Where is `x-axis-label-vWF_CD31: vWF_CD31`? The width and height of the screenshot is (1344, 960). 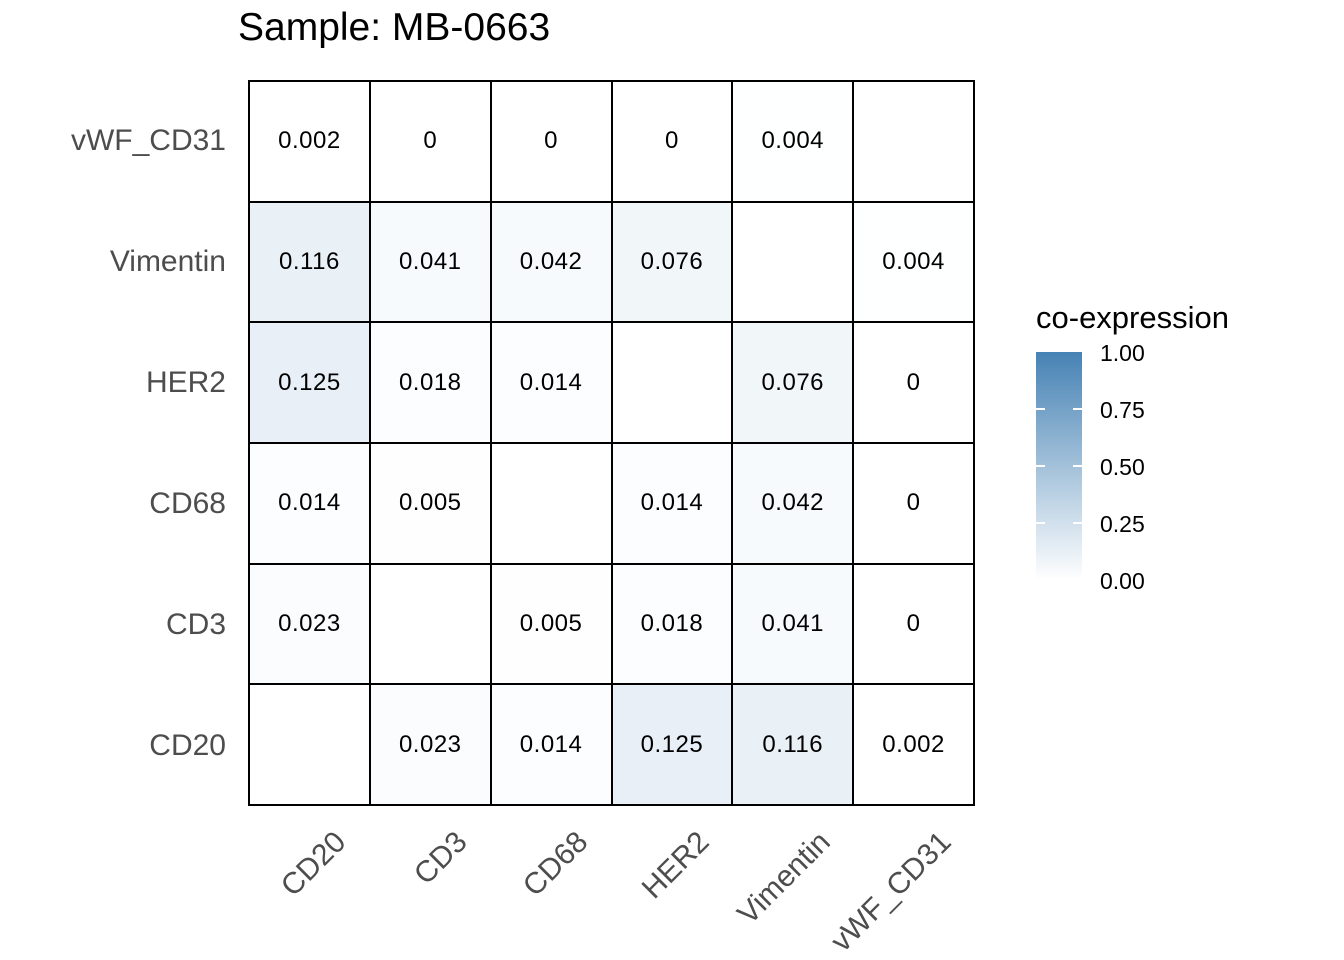
x-axis-label-vWF_CD31: vWF_CD31 is located at coordinates (892, 892).